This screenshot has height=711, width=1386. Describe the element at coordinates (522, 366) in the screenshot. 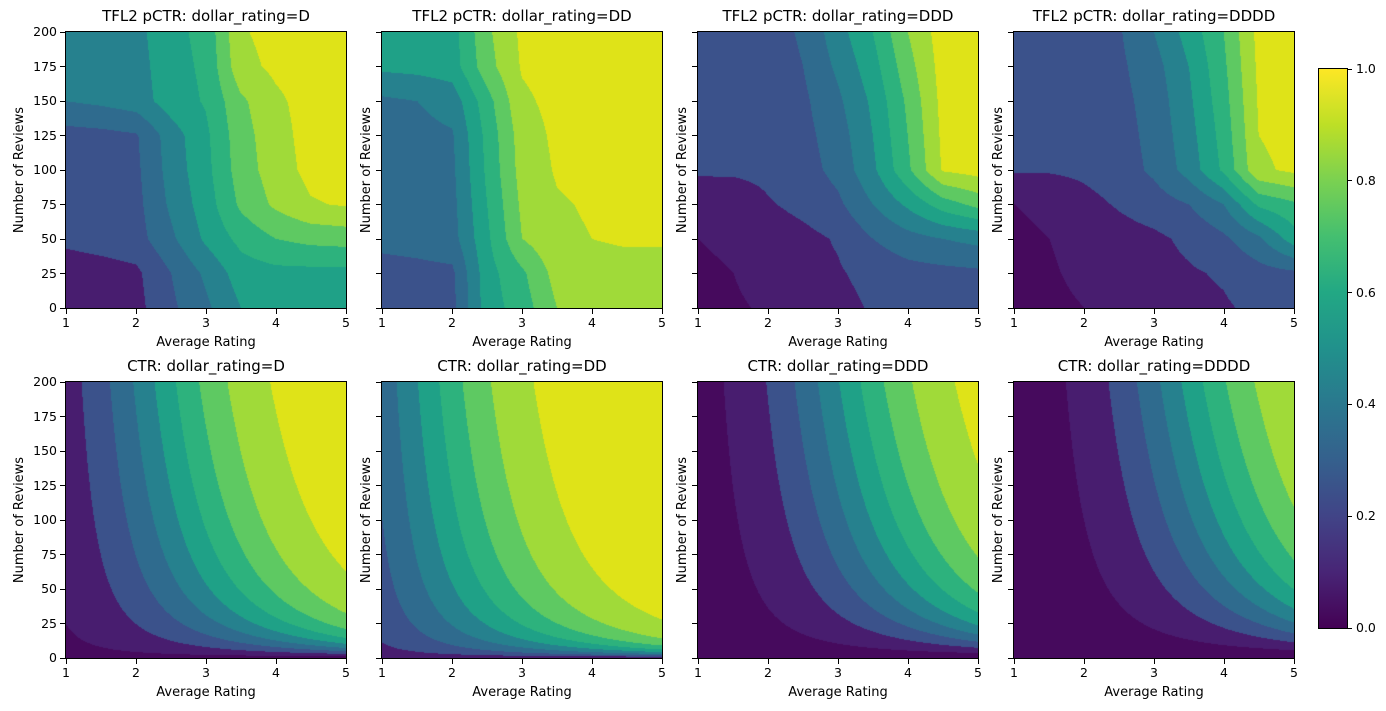

I see `plot-title: CTR: dollar_rating=DD` at that location.